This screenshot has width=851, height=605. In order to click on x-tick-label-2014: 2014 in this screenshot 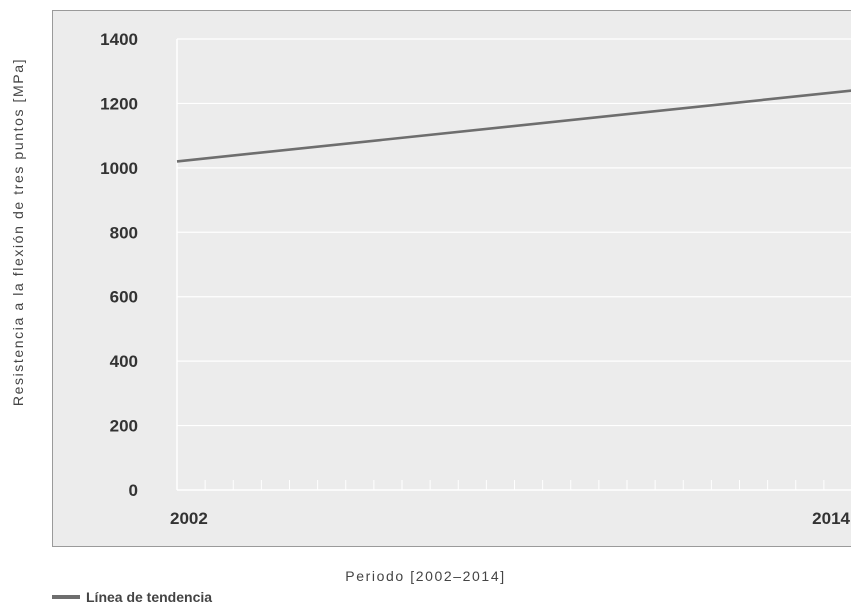, I will do `click(831, 518)`.